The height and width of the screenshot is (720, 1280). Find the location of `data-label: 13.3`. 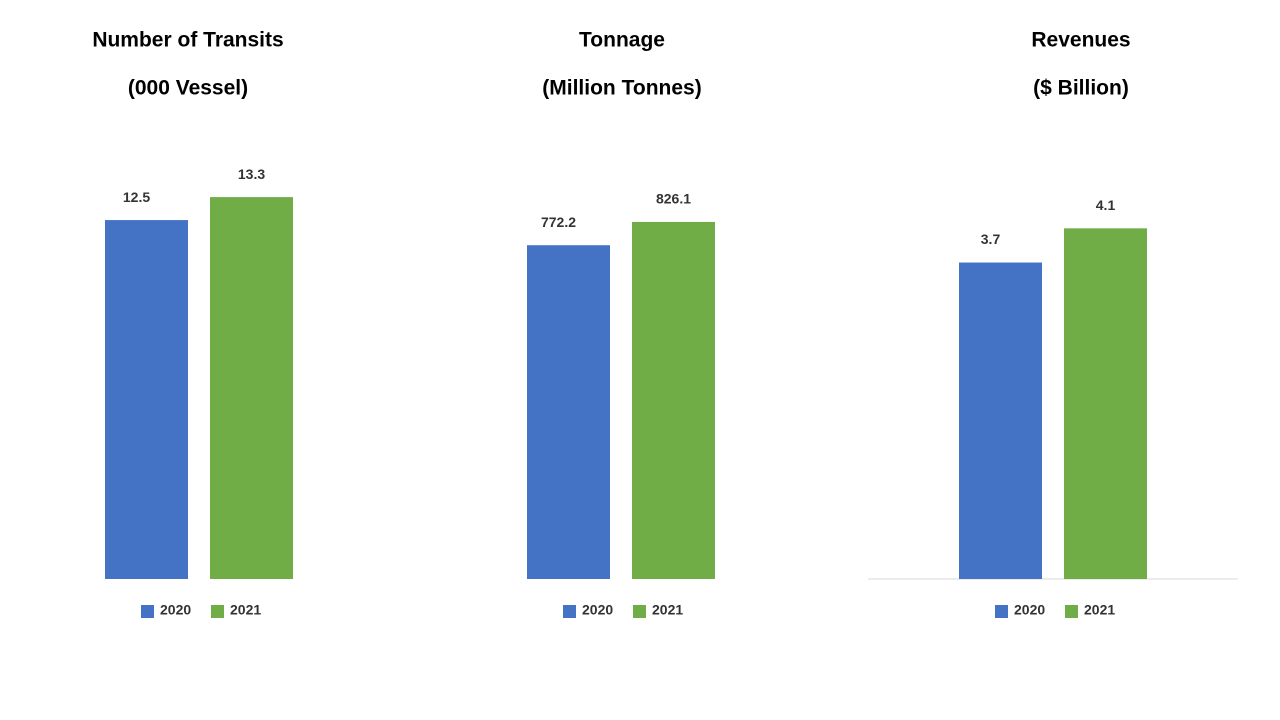

data-label: 13.3 is located at coordinates (251, 174).